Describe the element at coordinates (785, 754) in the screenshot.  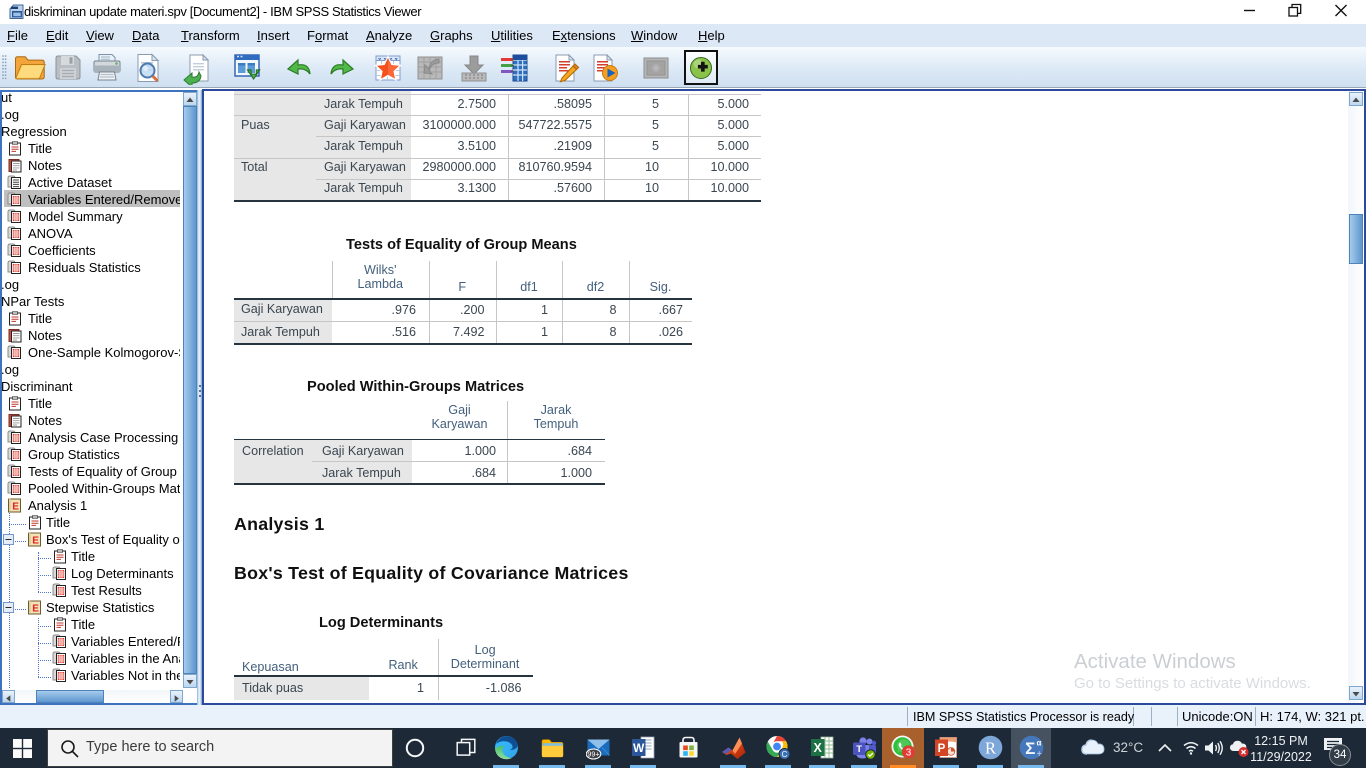
I see `svg-text: C` at that location.